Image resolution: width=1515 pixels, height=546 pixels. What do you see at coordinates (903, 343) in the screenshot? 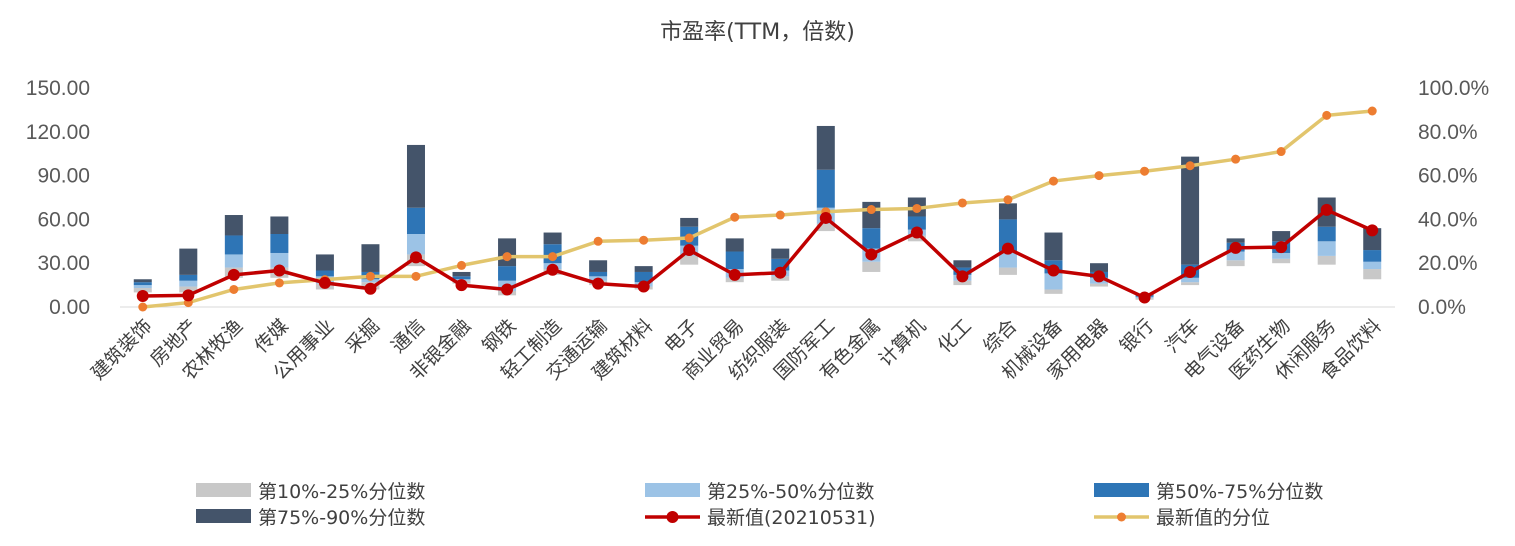
I see `x-tick-label: 计算机` at bounding box center [903, 343].